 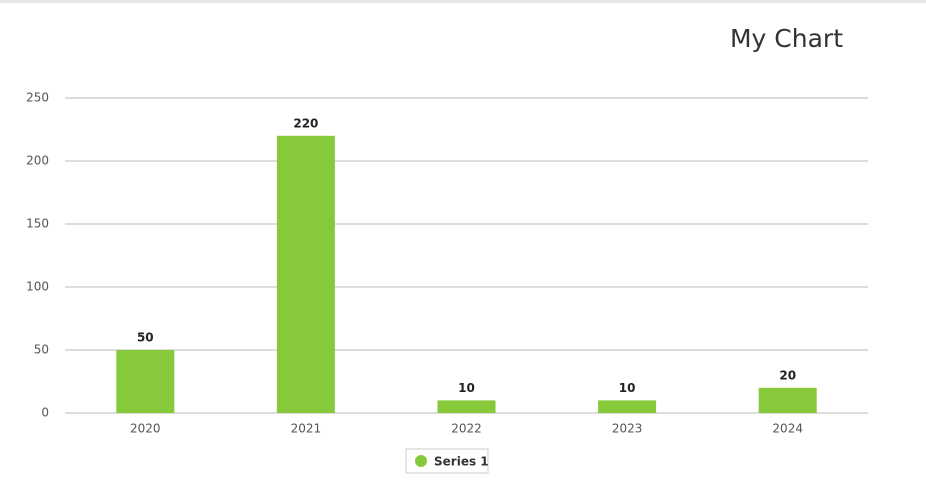 What do you see at coordinates (37, 224) in the screenshot?
I see `y-tick-label: 150` at bounding box center [37, 224].